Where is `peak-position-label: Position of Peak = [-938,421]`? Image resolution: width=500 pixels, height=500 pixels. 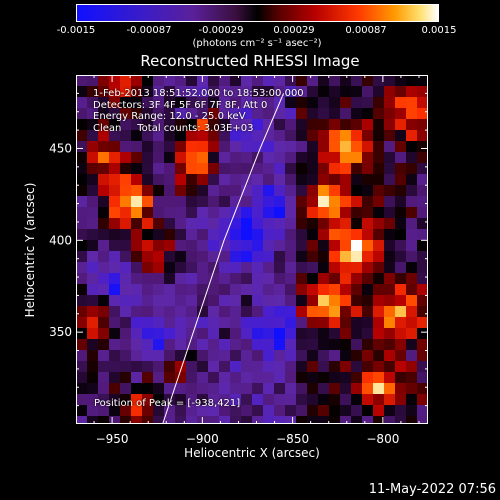
peak-position-label: Position of Peak = [-938,421] is located at coordinates (167, 403).